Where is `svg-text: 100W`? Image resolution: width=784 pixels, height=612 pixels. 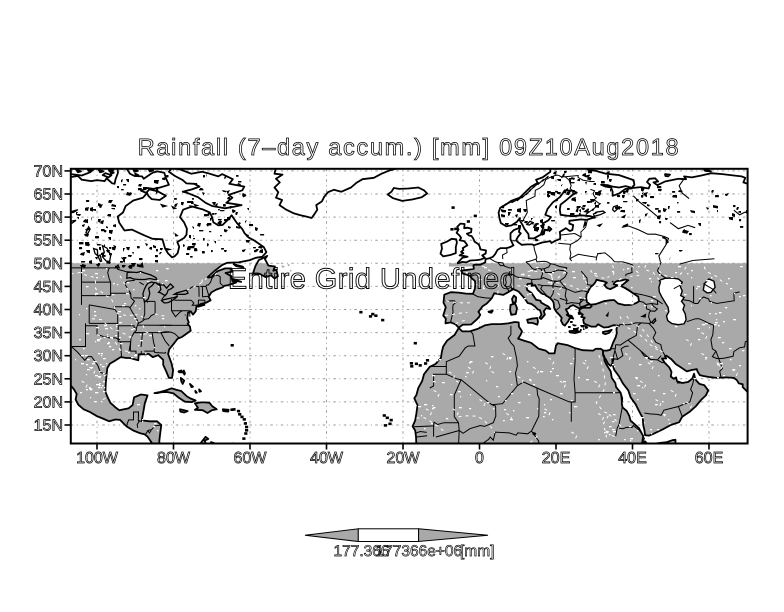 svg-text: 100W is located at coordinates (97, 458).